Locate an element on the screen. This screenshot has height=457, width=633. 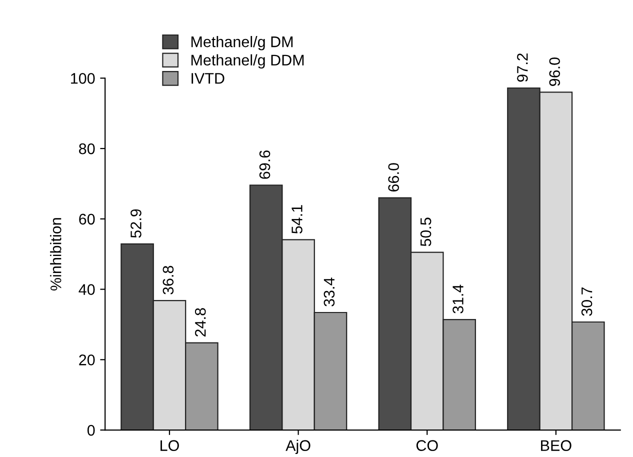
x-tick-label: LO is located at coordinates (169, 445).